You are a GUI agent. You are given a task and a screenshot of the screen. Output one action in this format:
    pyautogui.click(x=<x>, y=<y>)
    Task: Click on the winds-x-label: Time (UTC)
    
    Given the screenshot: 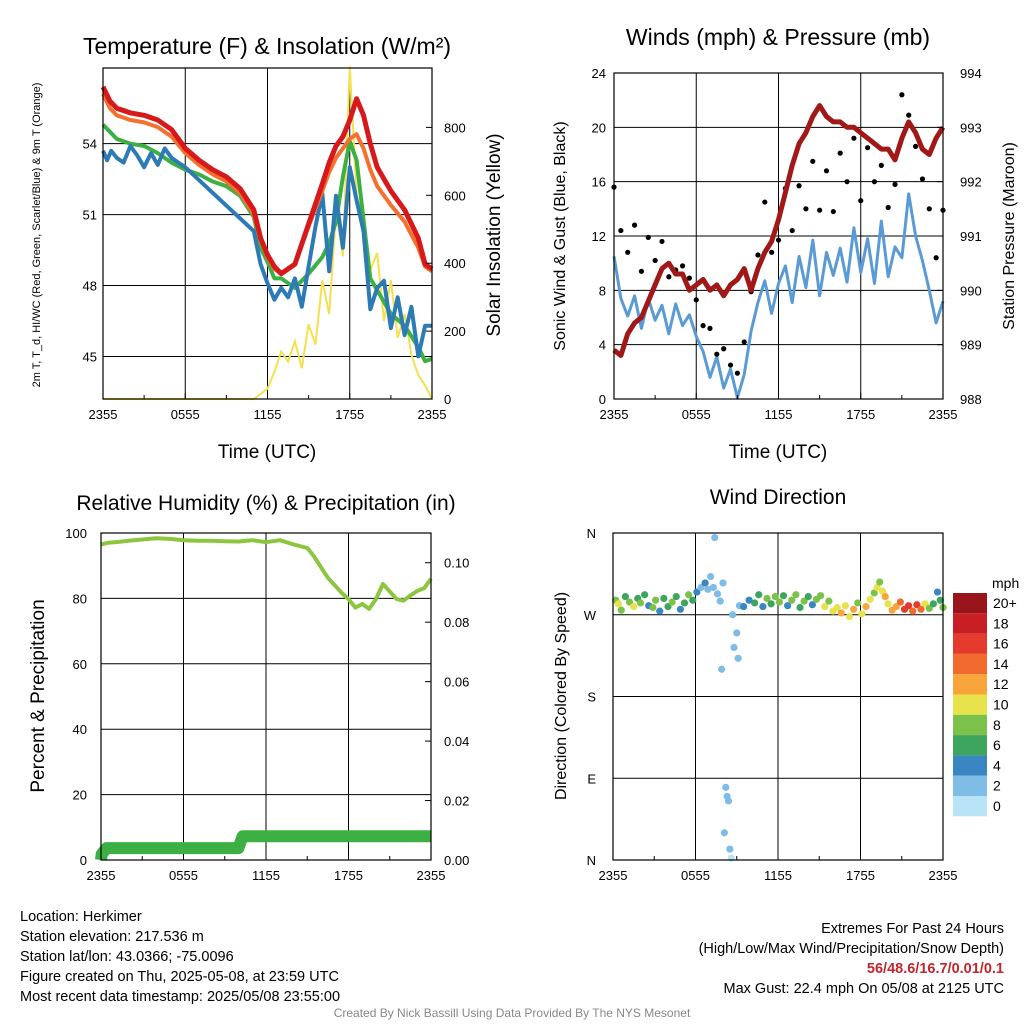 What is the action you would take?
    pyautogui.click(x=778, y=452)
    